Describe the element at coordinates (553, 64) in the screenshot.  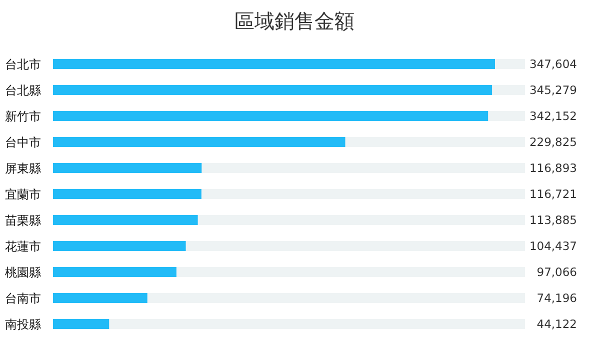
I see `data-label: 347,604` at that location.